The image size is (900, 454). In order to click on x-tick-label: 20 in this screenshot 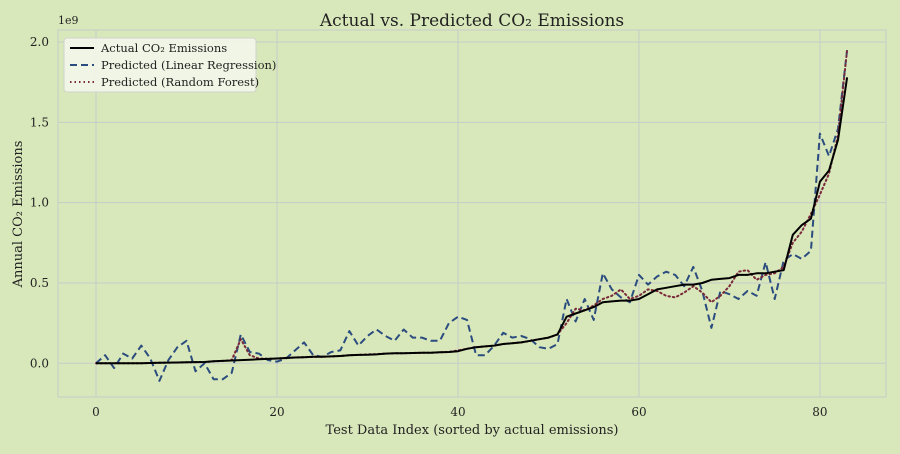, I will do `click(276, 412)`.